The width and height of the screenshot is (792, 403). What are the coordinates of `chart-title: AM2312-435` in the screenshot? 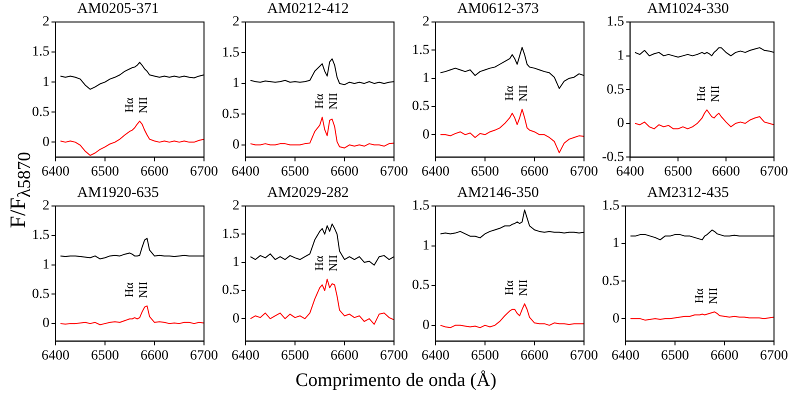 It's located at (688, 192).